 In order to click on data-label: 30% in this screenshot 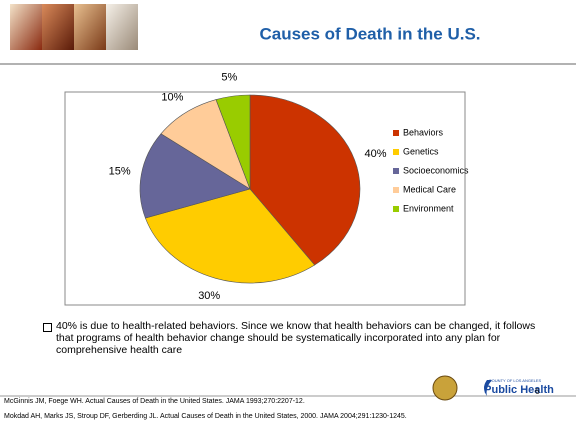, I will do `click(209, 296)`.